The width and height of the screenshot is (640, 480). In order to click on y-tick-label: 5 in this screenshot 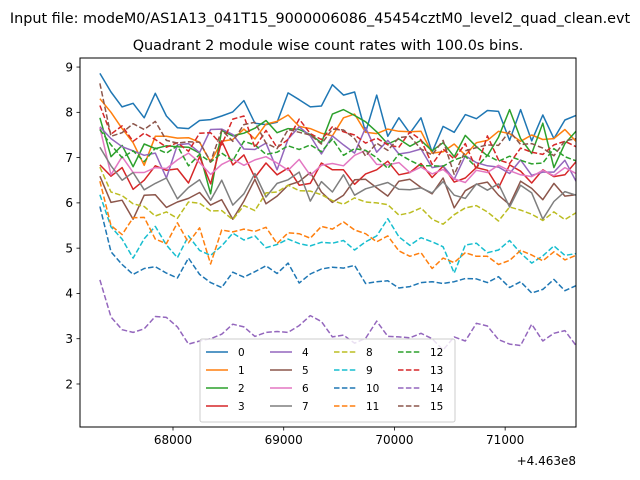, I will do `click(69, 248)`.